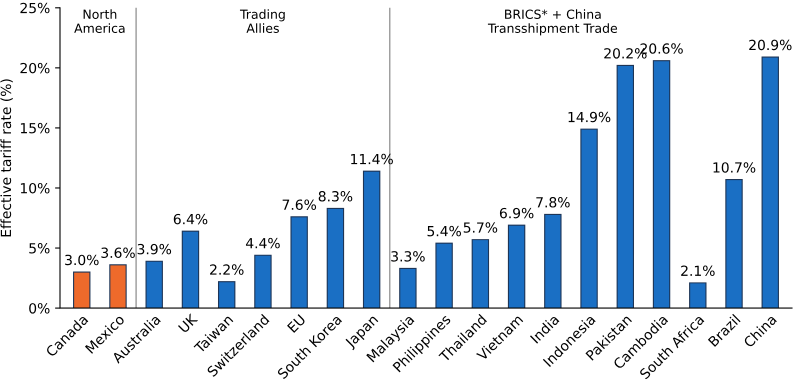 The image size is (800, 390). I want to click on data-label: 5.4%, so click(444, 231).